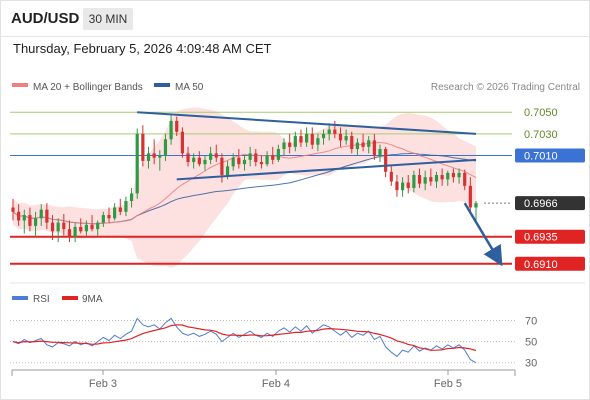 The width and height of the screenshot is (590, 400). What do you see at coordinates (244, 338) in the screenshot?
I see `rsi-ma-line` at bounding box center [244, 338].